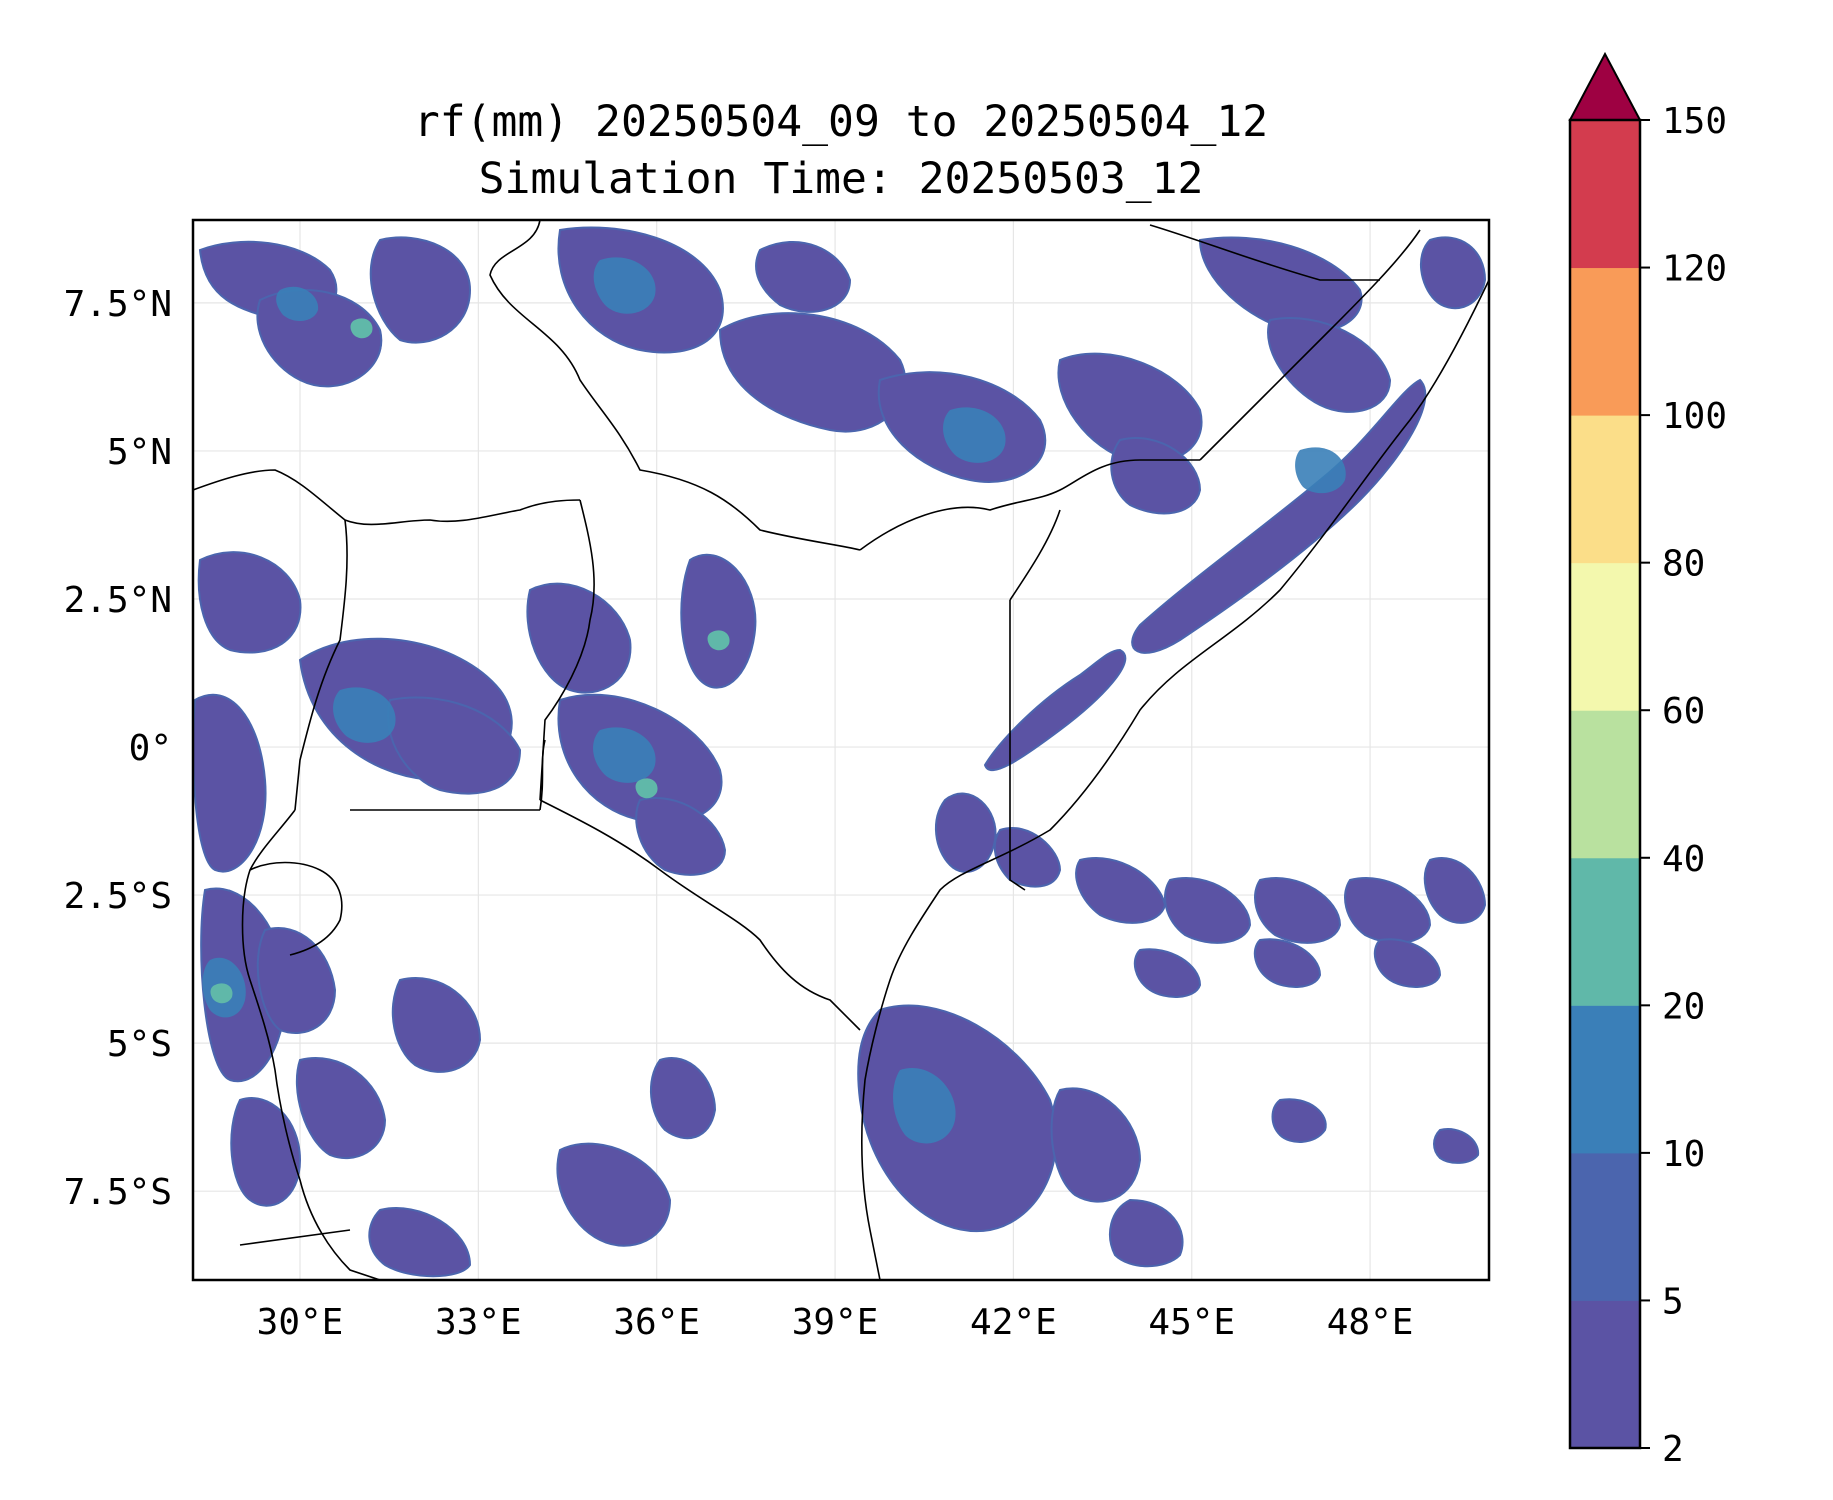 The height and width of the screenshot is (1500, 1833). Describe the element at coordinates (841, 122) in the screenshot. I see `title-line-1: rf(mm) 20250504_09 to 20250504_12` at that location.